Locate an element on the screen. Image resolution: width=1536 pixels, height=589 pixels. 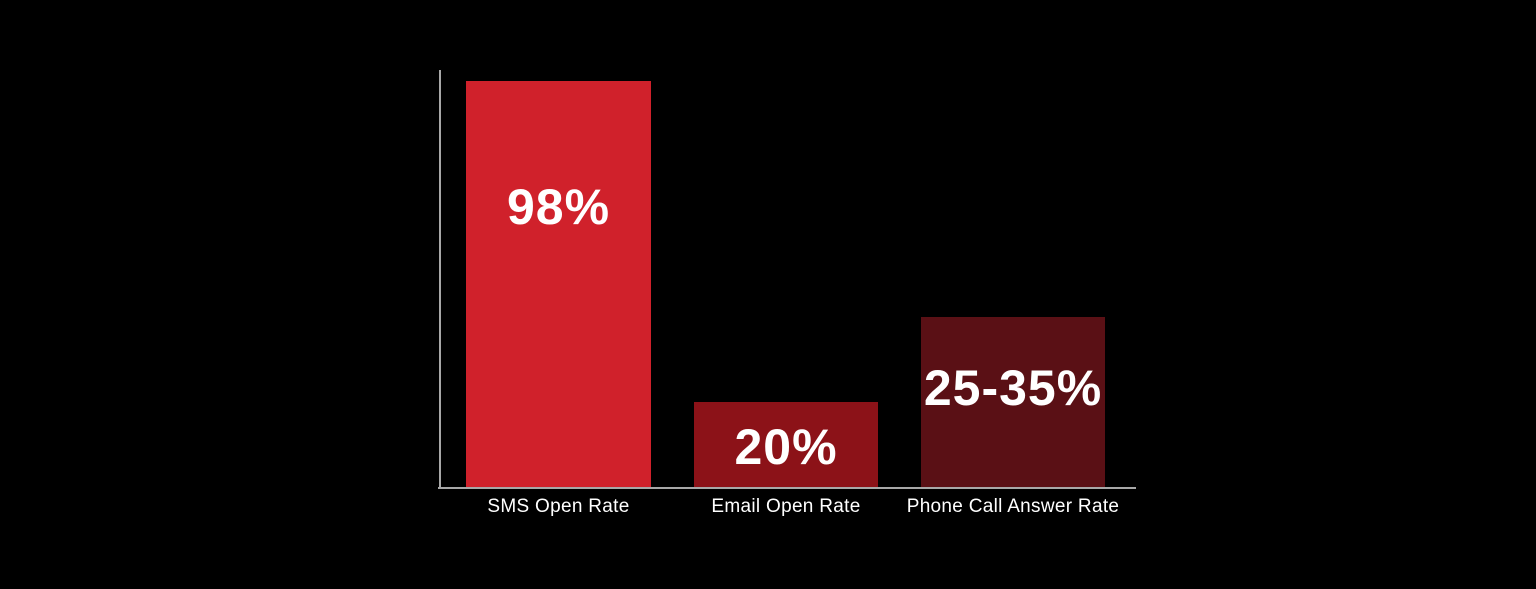
value-label-phone-call-answer-rate: 25-35% is located at coordinates (1013, 388).